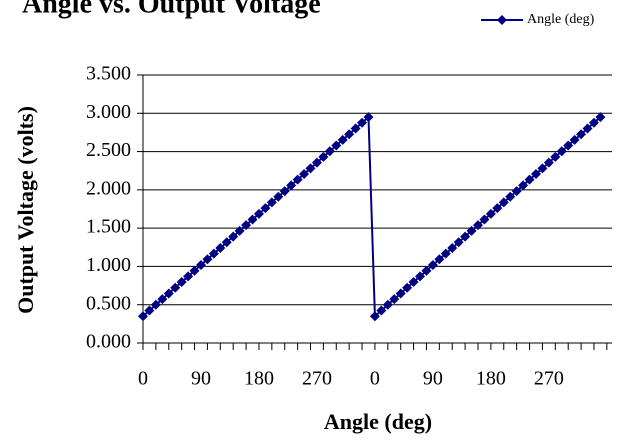  Describe the element at coordinates (108, 188) in the screenshot. I see `y-tick-label: 2.000` at that location.